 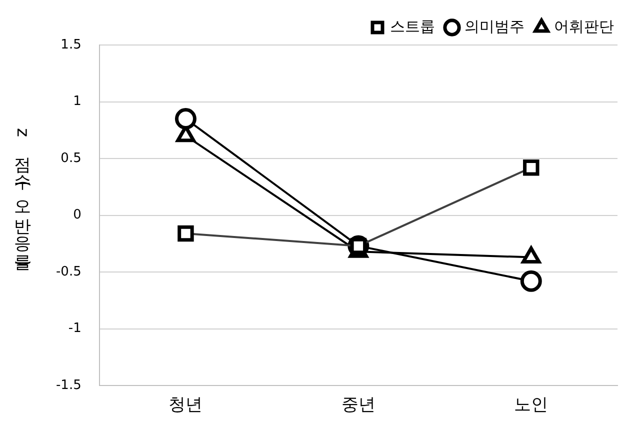 What do you see at coordinates (75, 328) in the screenshot?
I see `y-tick-label: -1` at bounding box center [75, 328].